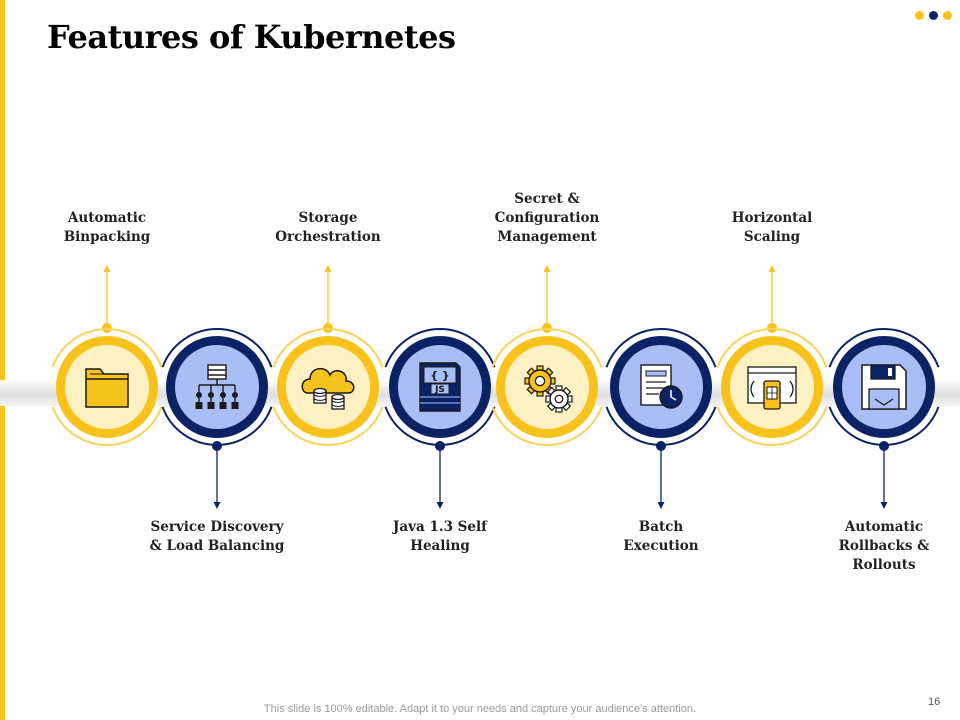  Describe the element at coordinates (439, 390) in the screenshot. I see `svg-text: JS` at that location.